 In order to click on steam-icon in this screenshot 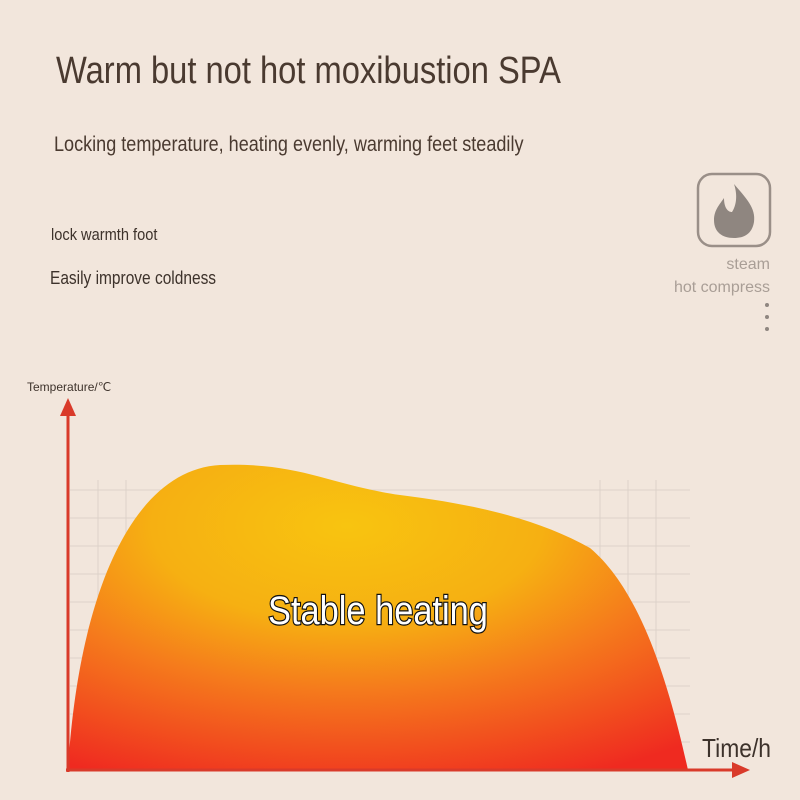, I will do `click(734, 210)`.